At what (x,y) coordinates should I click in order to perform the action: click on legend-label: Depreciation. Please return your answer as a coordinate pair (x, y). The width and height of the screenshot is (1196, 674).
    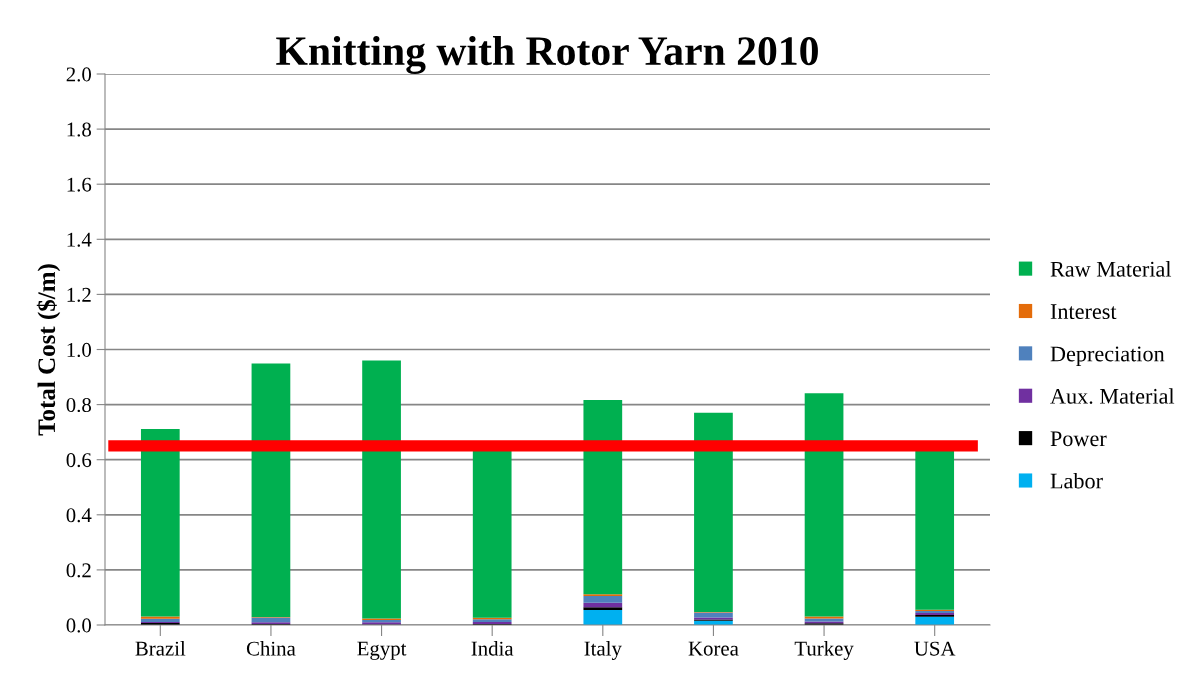
    Looking at the image, I should click on (1107, 356).